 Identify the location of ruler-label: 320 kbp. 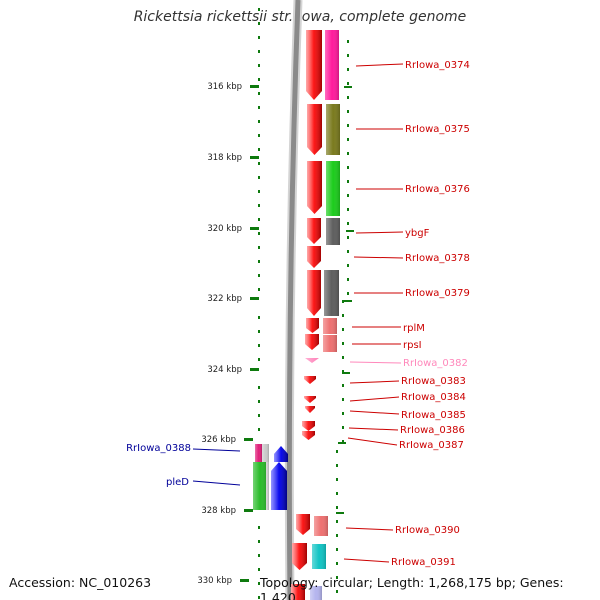
(224, 229).